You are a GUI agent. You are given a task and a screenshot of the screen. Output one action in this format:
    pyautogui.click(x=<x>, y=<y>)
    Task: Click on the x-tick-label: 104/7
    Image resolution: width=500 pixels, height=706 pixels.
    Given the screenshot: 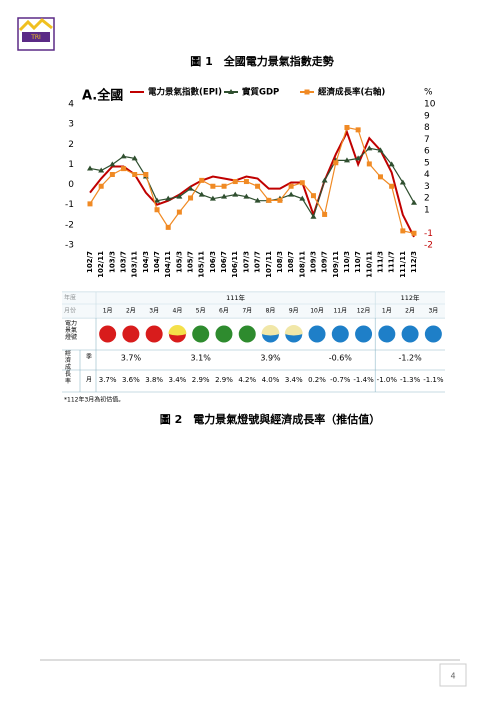 What is the action you would take?
    pyautogui.click(x=157, y=262)
    